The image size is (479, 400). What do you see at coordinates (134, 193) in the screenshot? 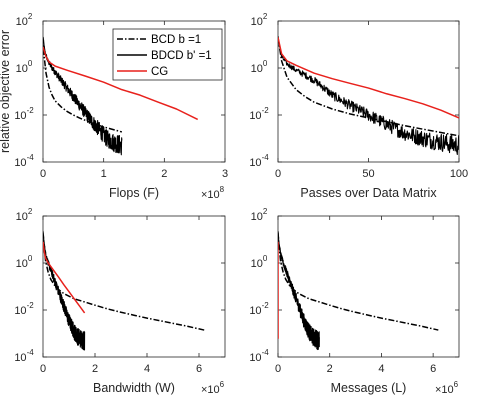
I see `x-axis-label: Flops (F)` at bounding box center [134, 193].